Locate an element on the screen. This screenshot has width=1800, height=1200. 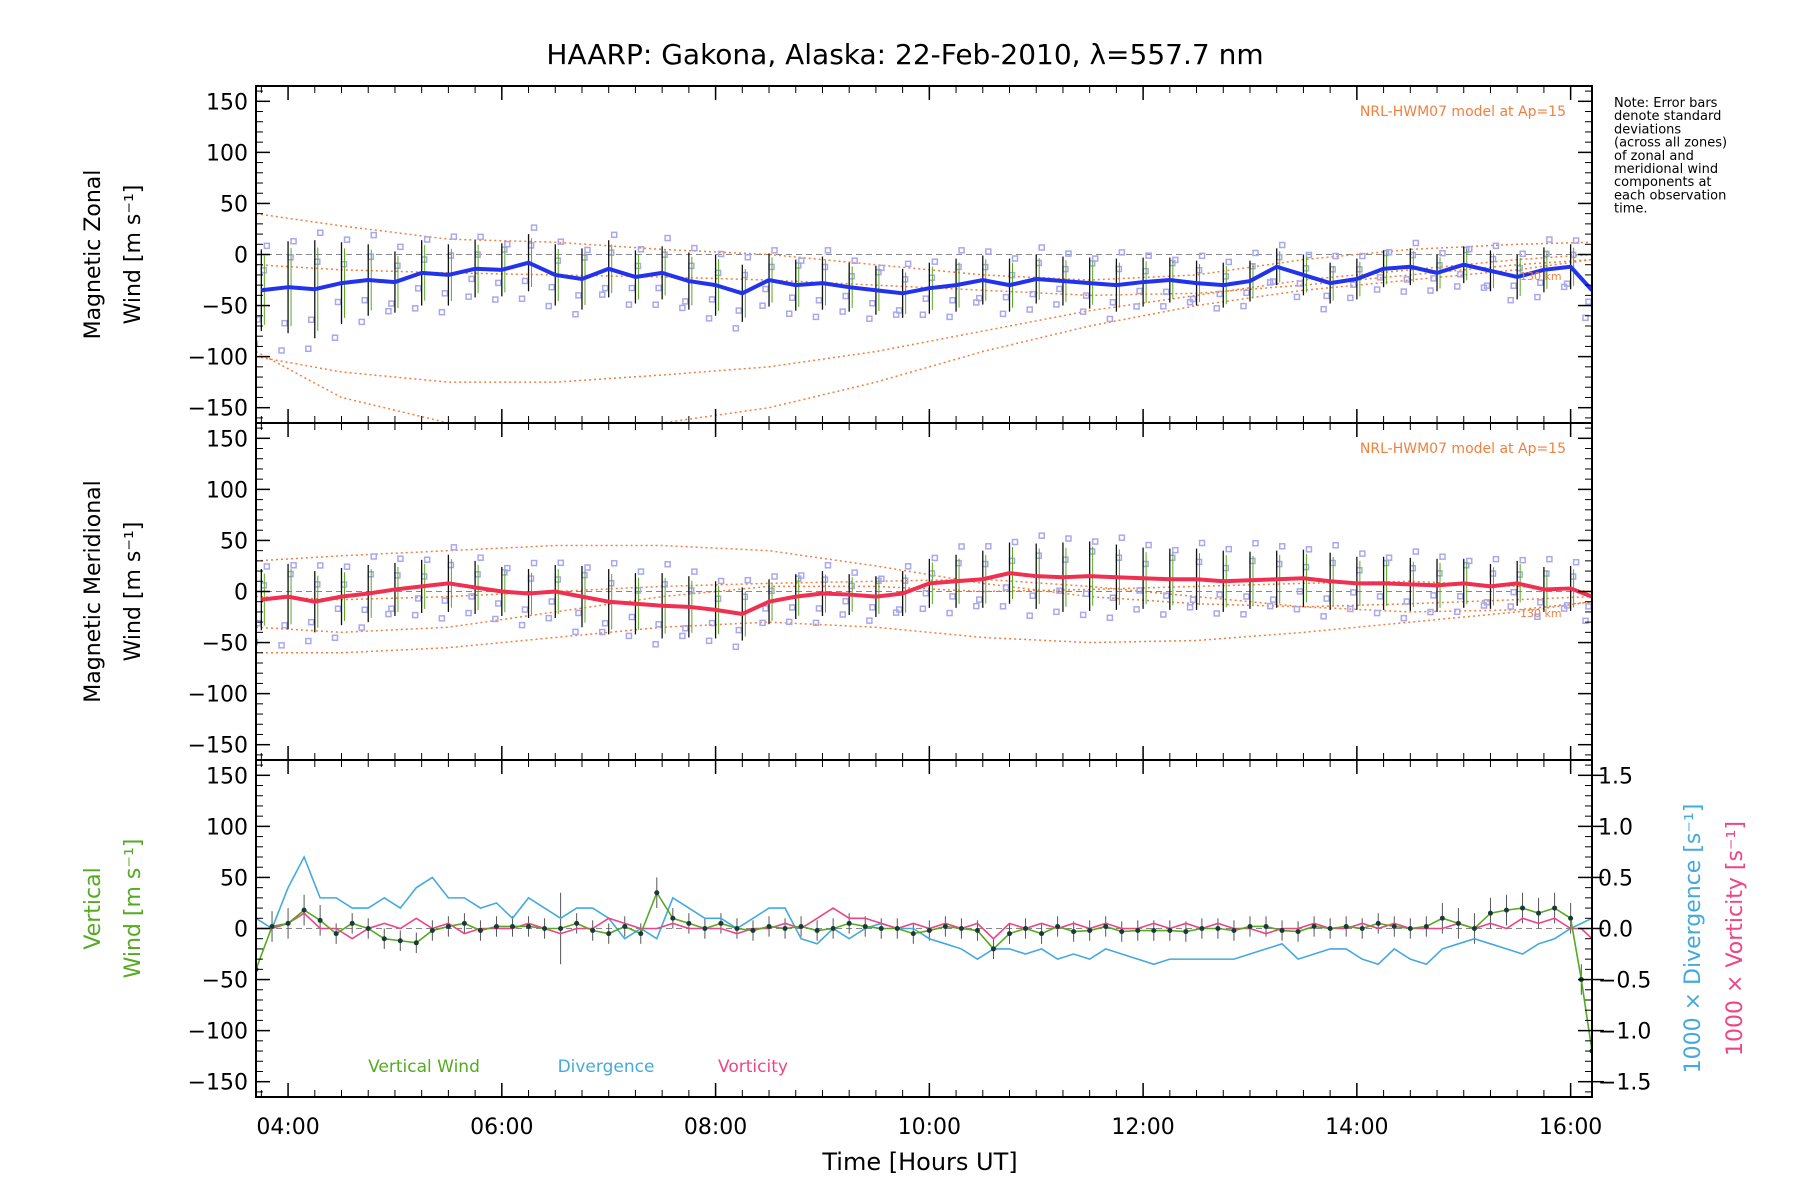
divergence-line is located at coordinates (924, 910).